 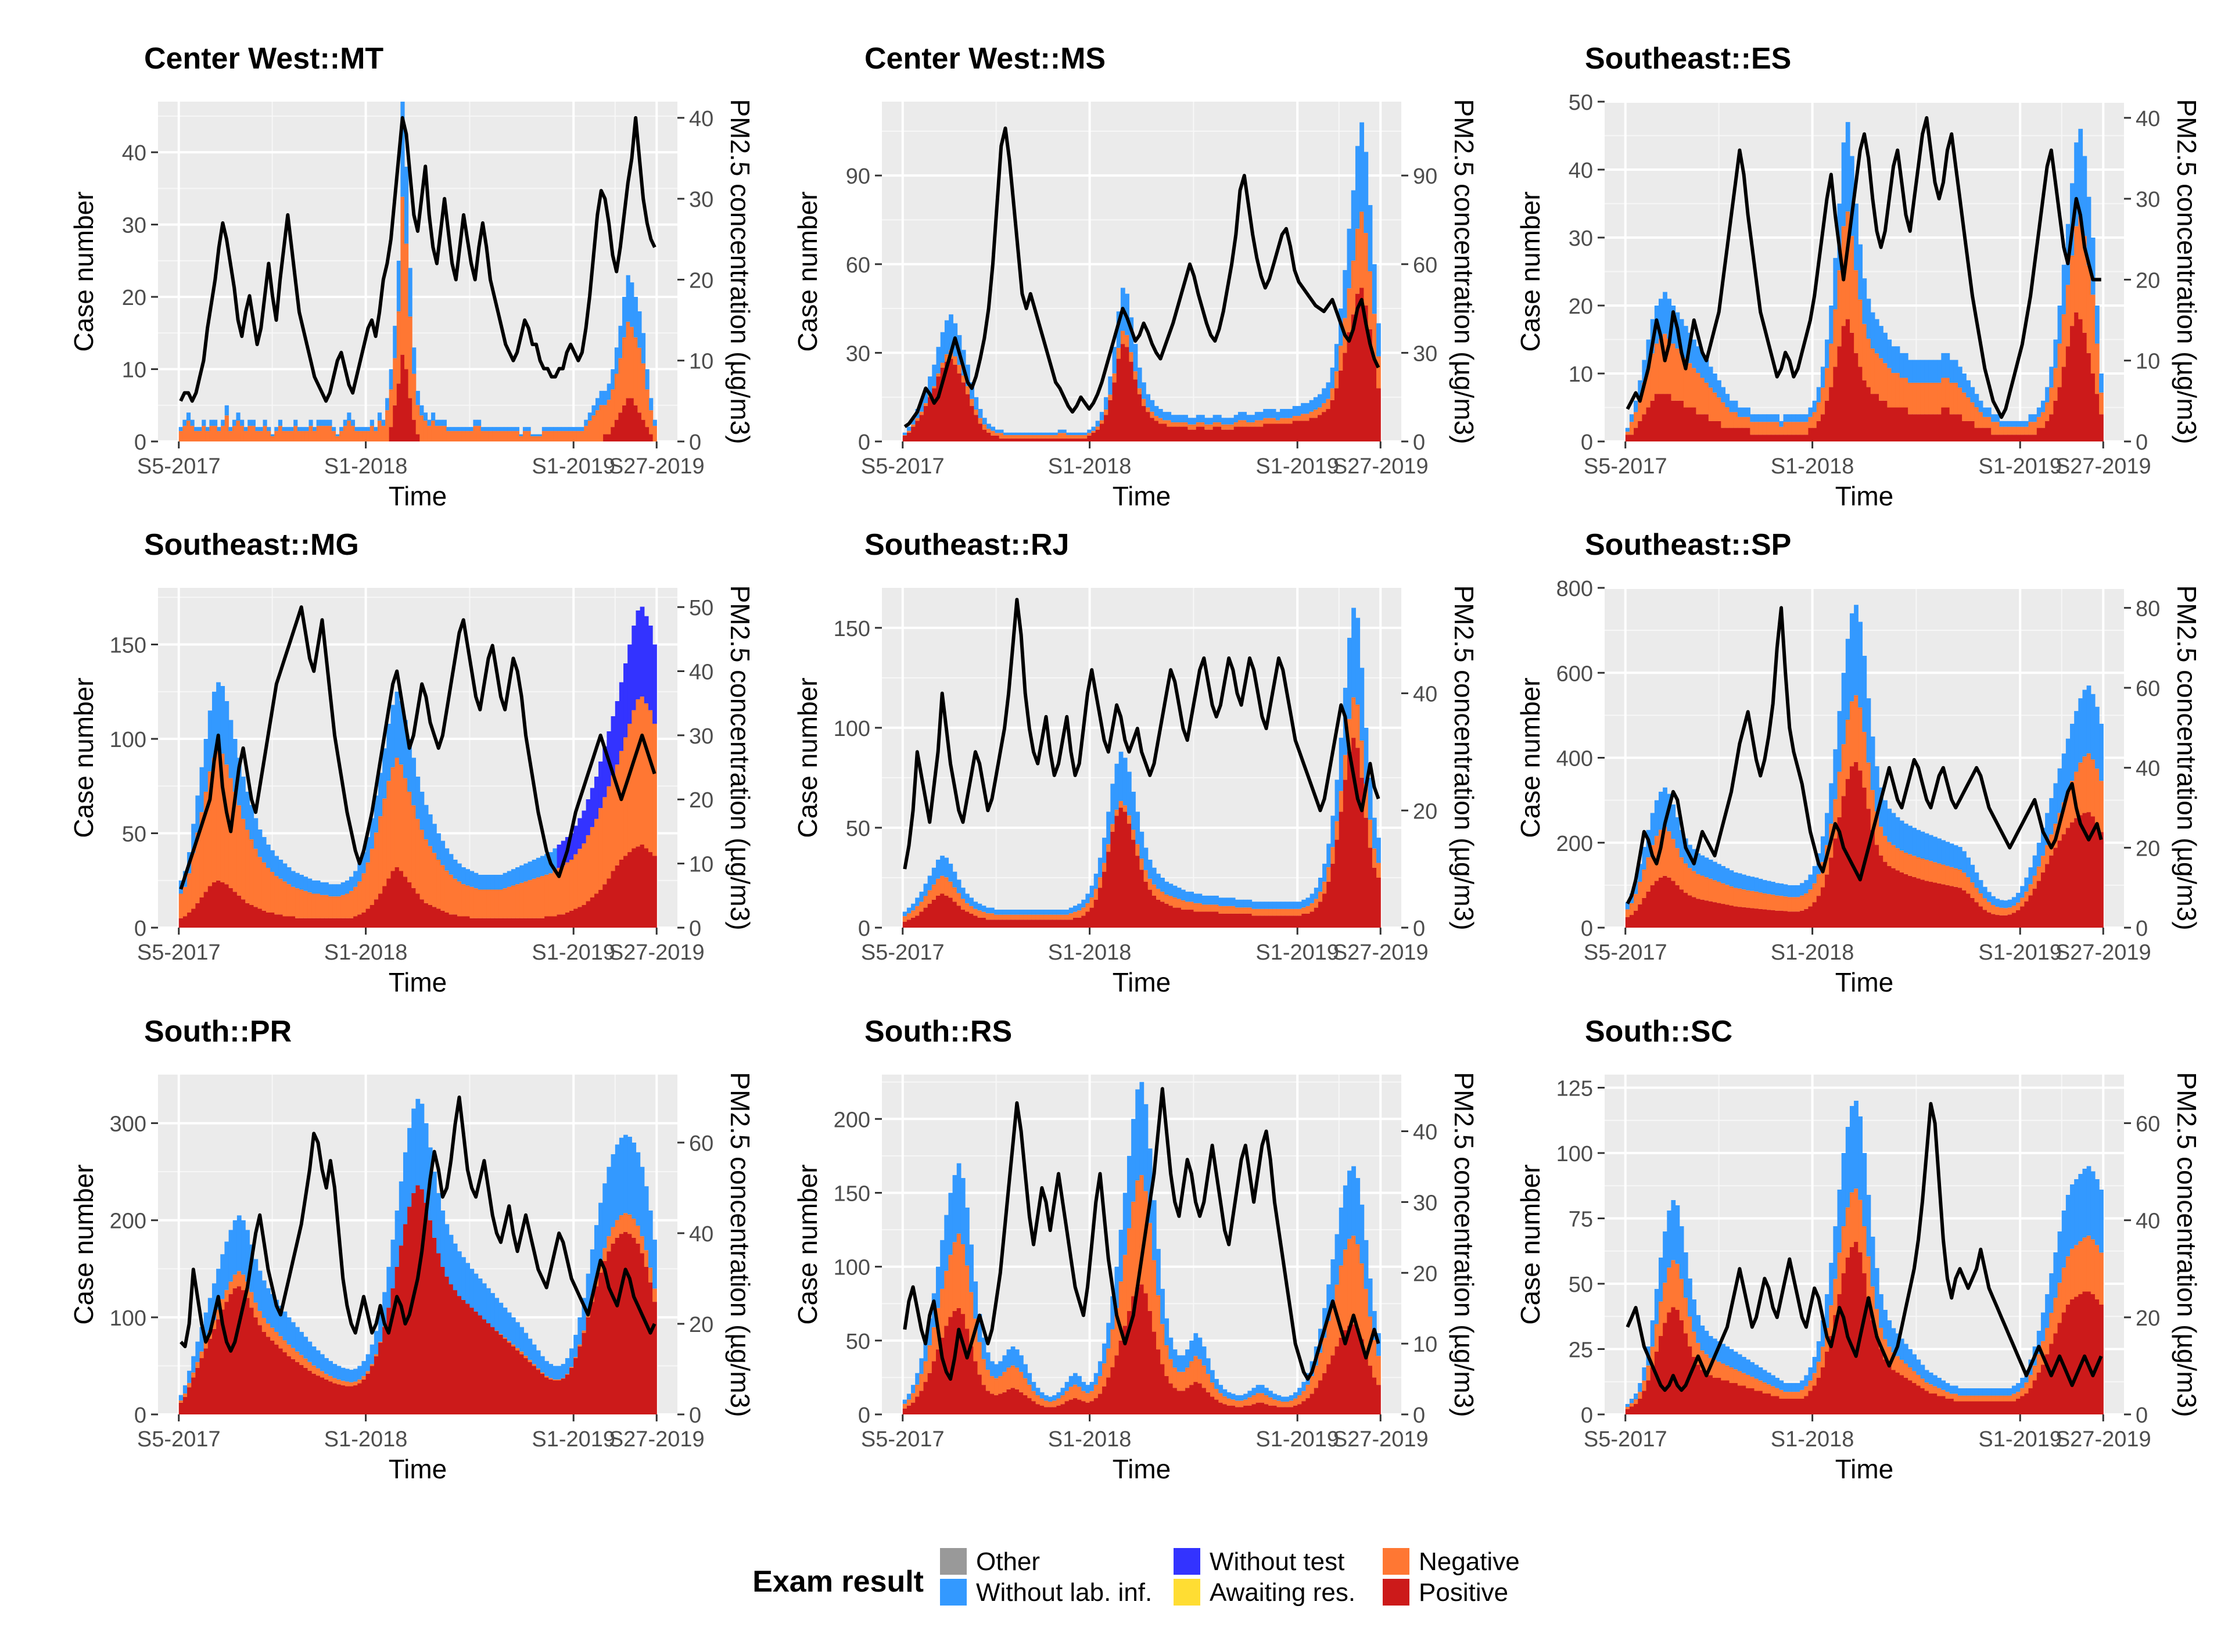 What do you see at coordinates (418, 747) in the screenshot?
I see `pm25-line` at bounding box center [418, 747].